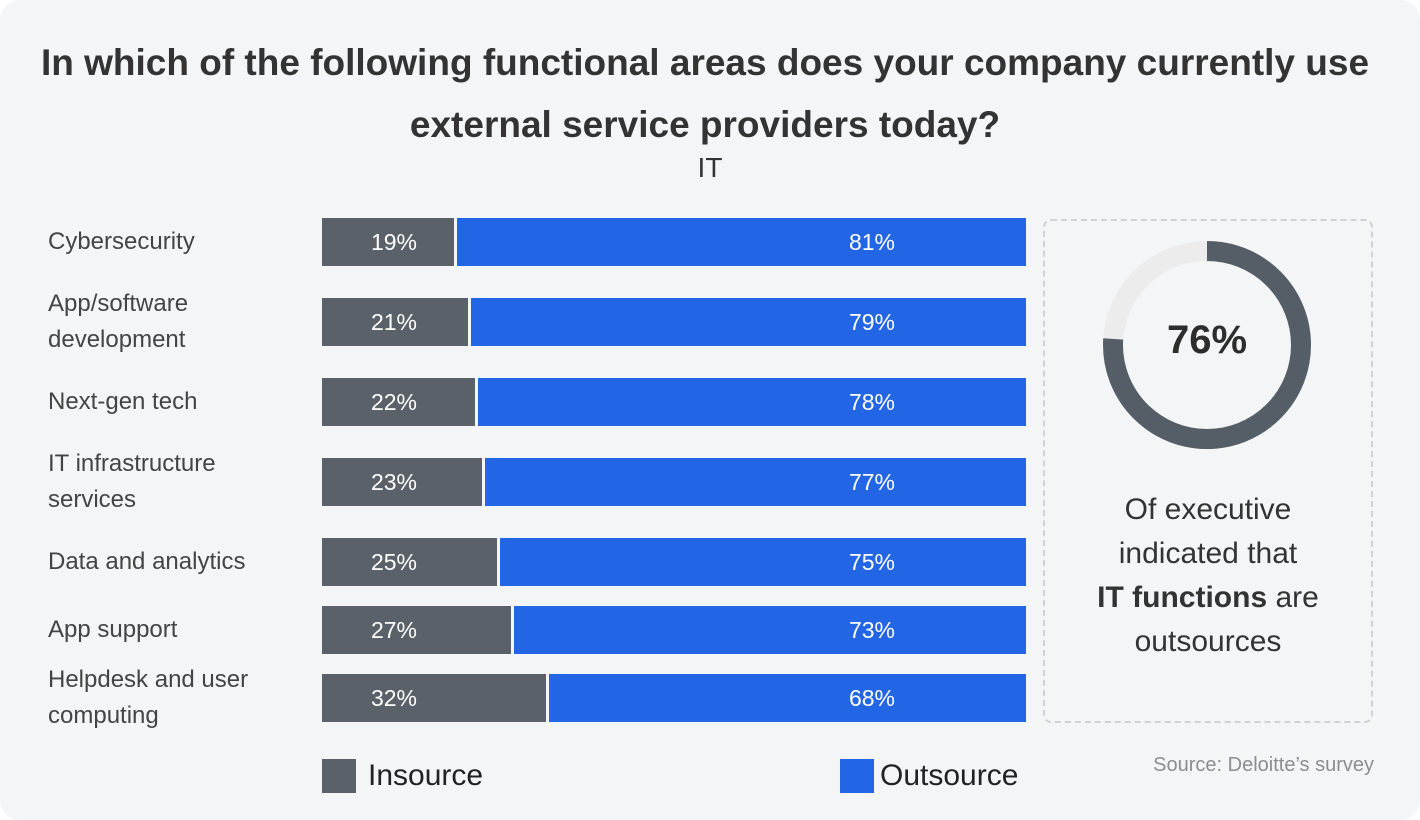  Describe the element at coordinates (872, 242) in the screenshot. I see `value-label-outsource: 81%` at that location.